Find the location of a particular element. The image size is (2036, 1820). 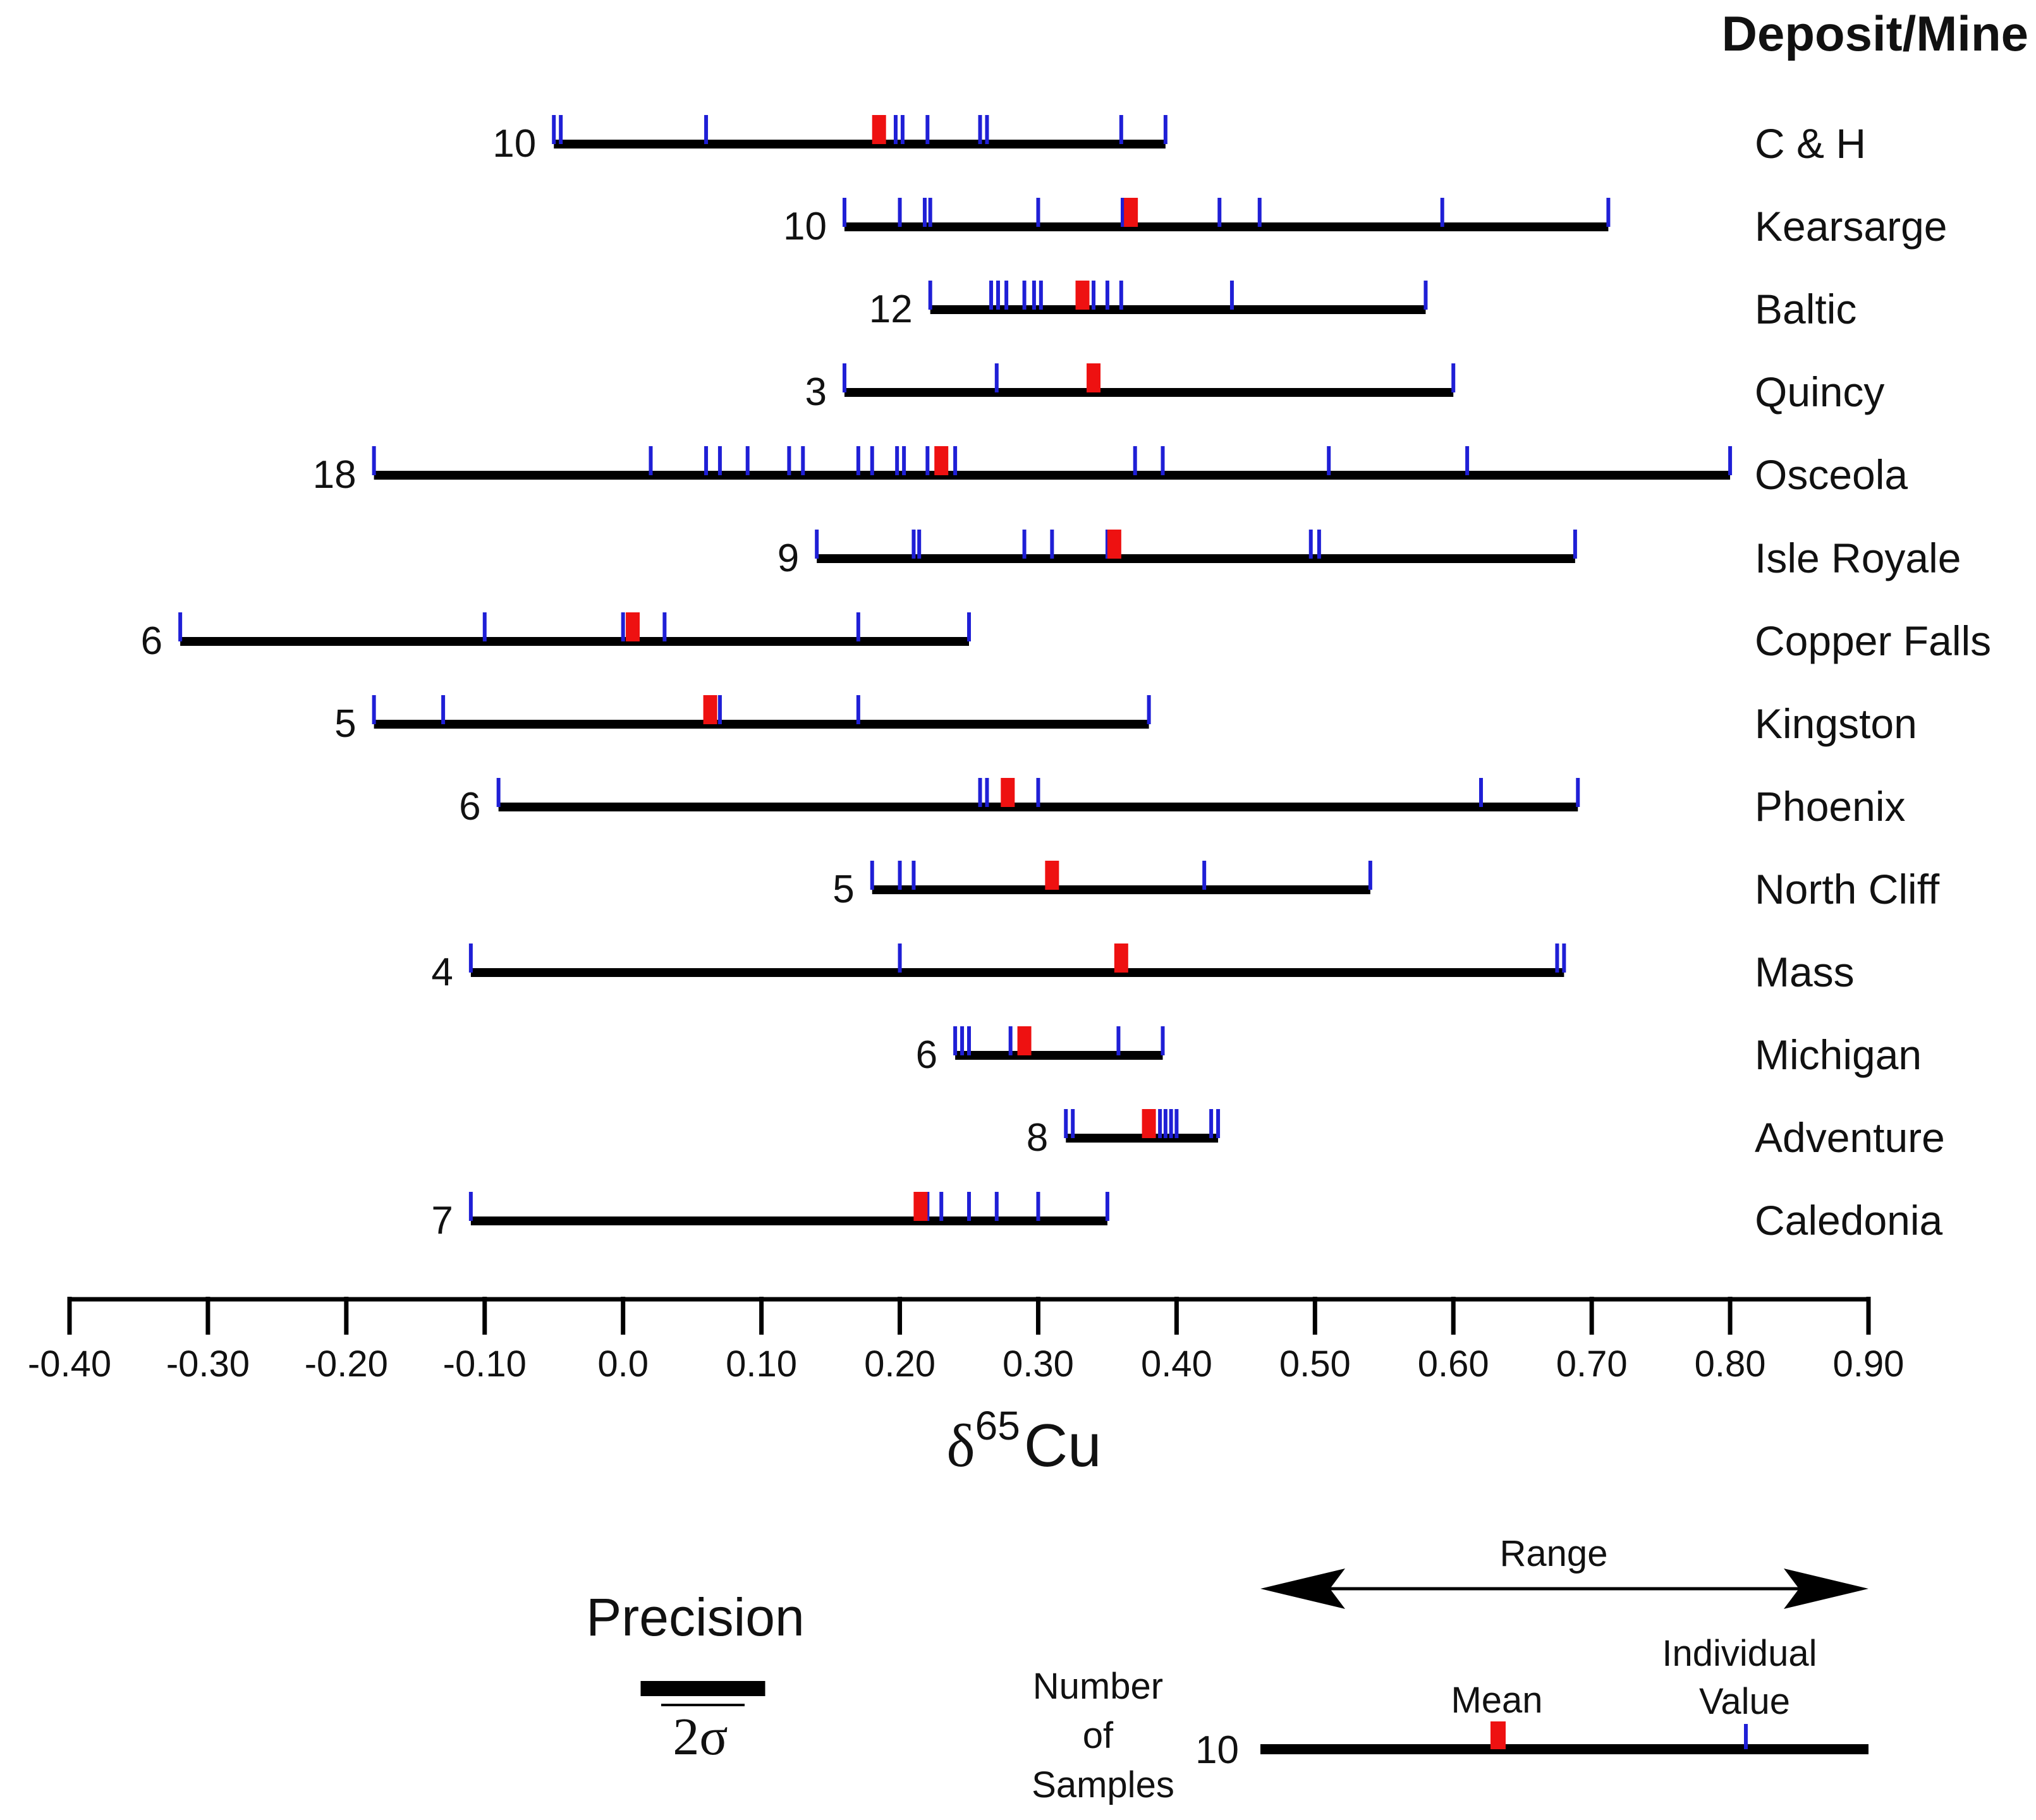

x-tick-label: 0.70 is located at coordinates (1592, 1364).